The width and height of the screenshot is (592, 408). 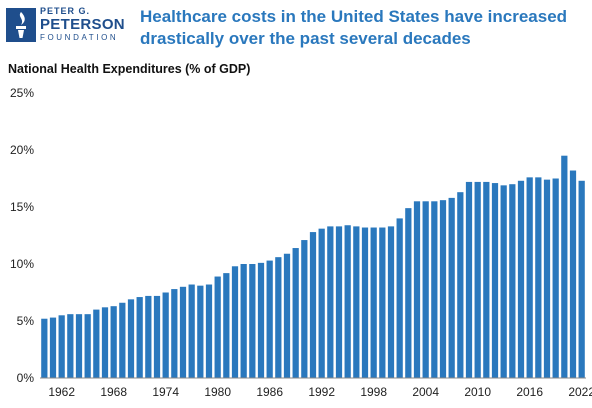 I want to click on bar-1970, so click(x=131, y=338).